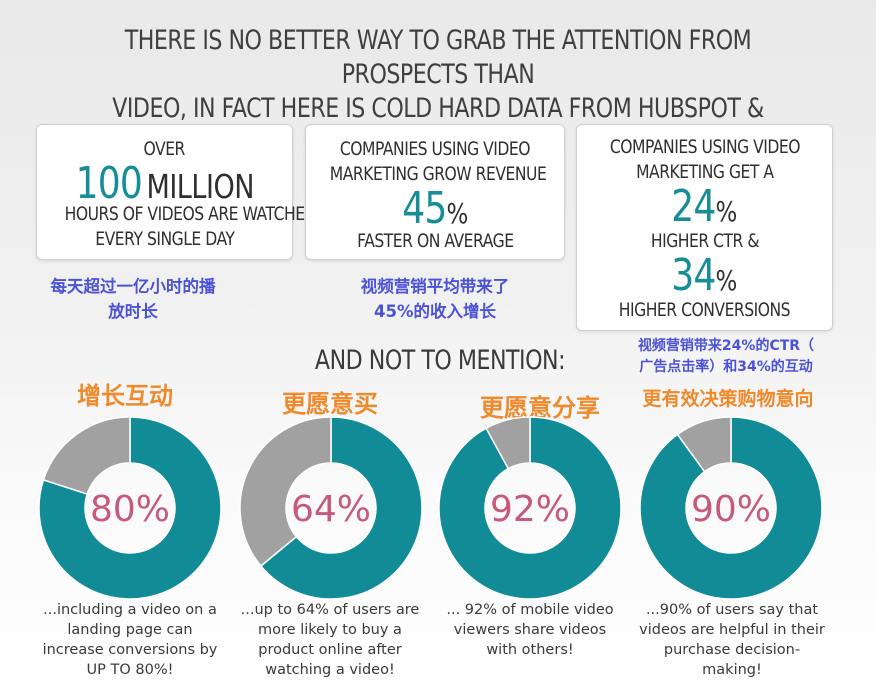 This screenshot has width=876, height=694. Describe the element at coordinates (704, 310) in the screenshot. I see `stat-post: HIGHER CONVERSIONS` at that location.